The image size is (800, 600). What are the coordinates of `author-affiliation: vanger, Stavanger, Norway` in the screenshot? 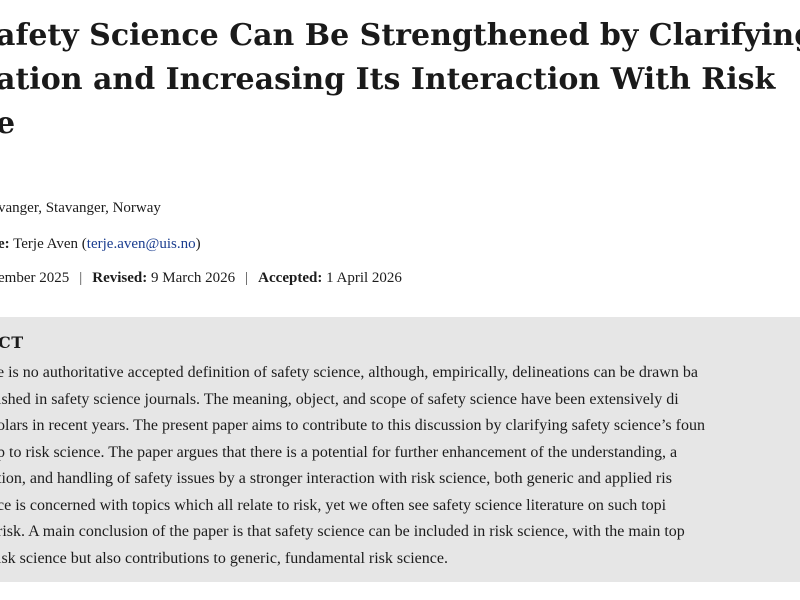 It's located at (80, 208).